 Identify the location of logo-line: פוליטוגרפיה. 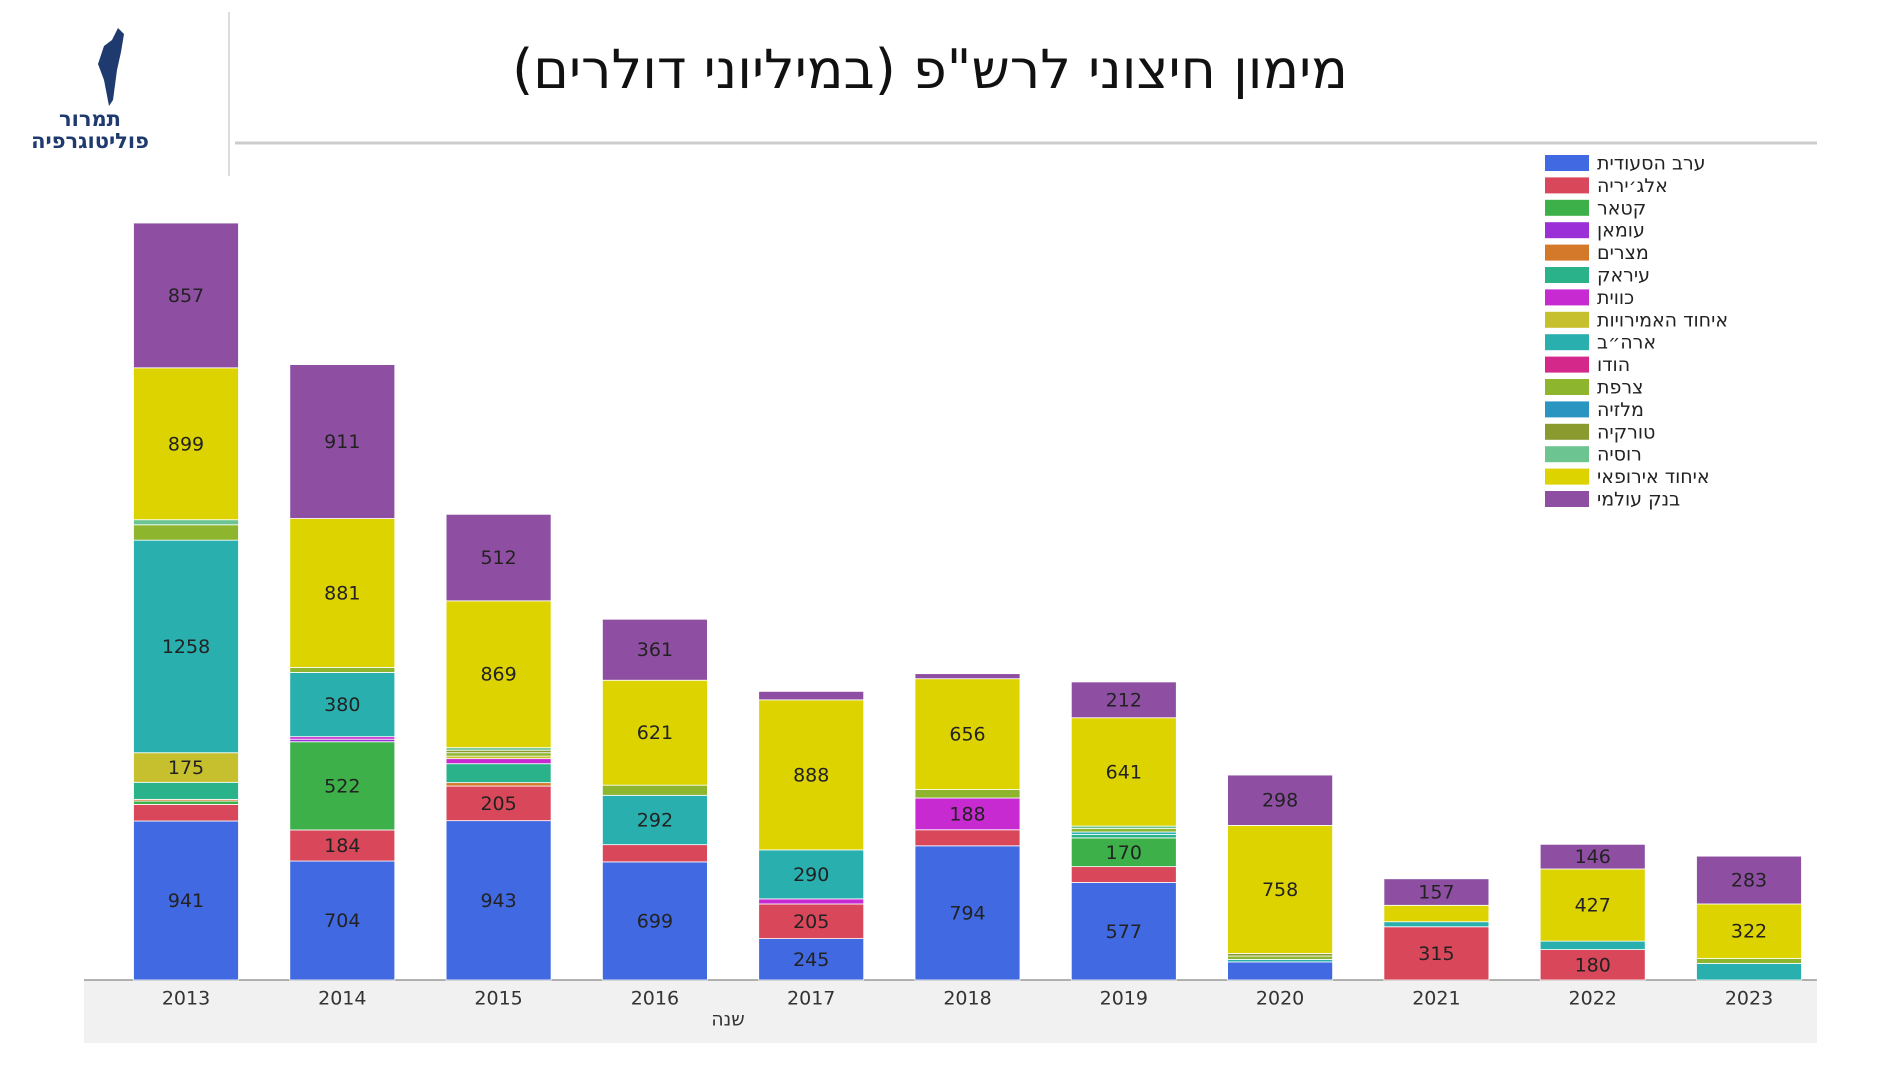
(90, 141).